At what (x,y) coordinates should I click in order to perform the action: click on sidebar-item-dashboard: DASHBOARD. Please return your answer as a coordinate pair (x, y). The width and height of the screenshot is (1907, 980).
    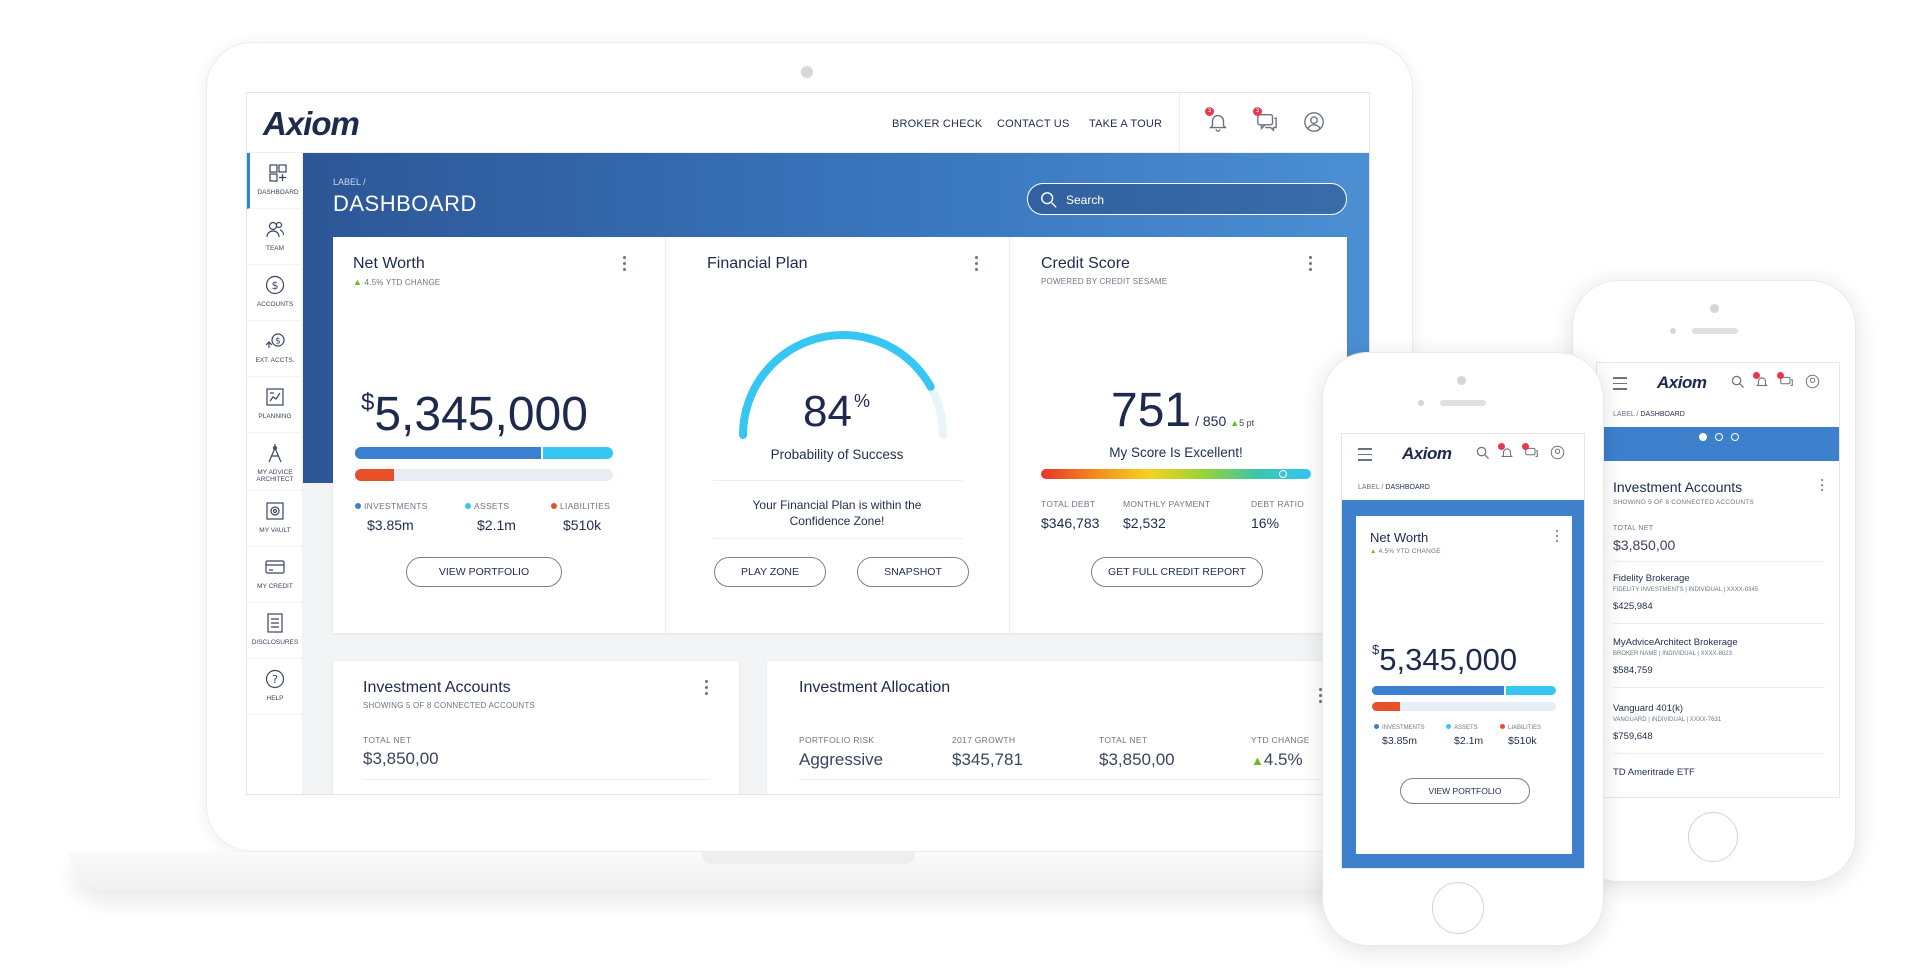
    Looking at the image, I should click on (275, 181).